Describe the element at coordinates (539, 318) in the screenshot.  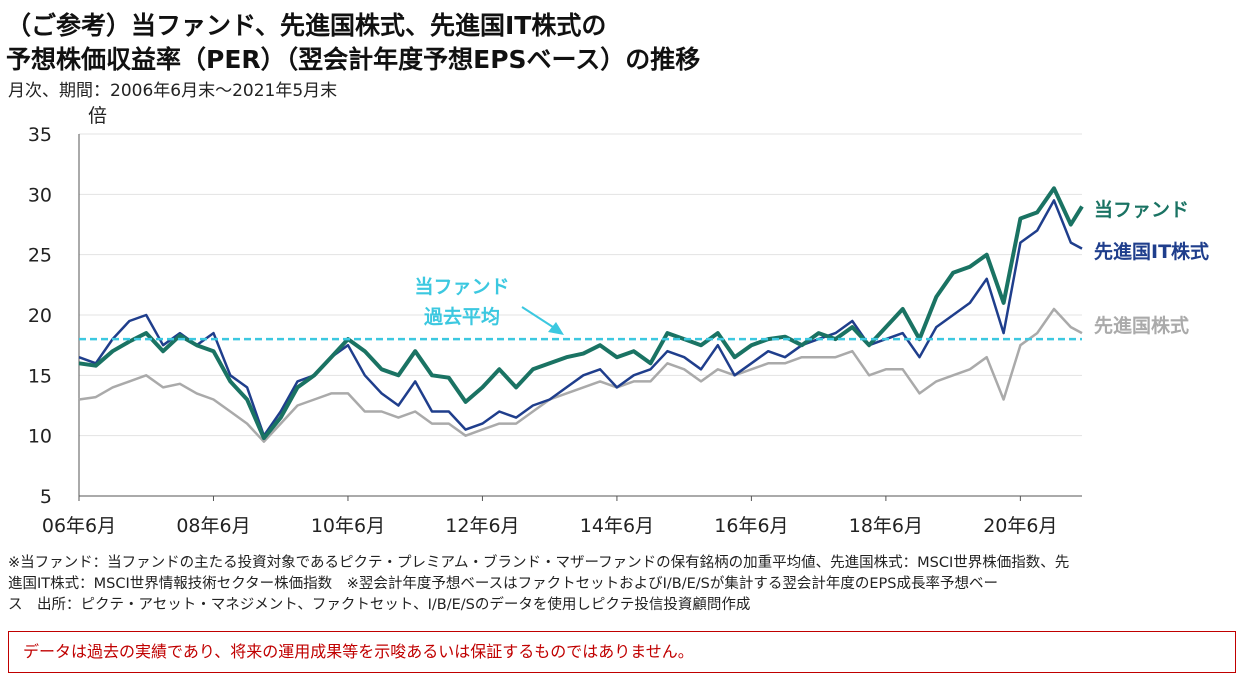
I see `average-arrow-shaft` at that location.